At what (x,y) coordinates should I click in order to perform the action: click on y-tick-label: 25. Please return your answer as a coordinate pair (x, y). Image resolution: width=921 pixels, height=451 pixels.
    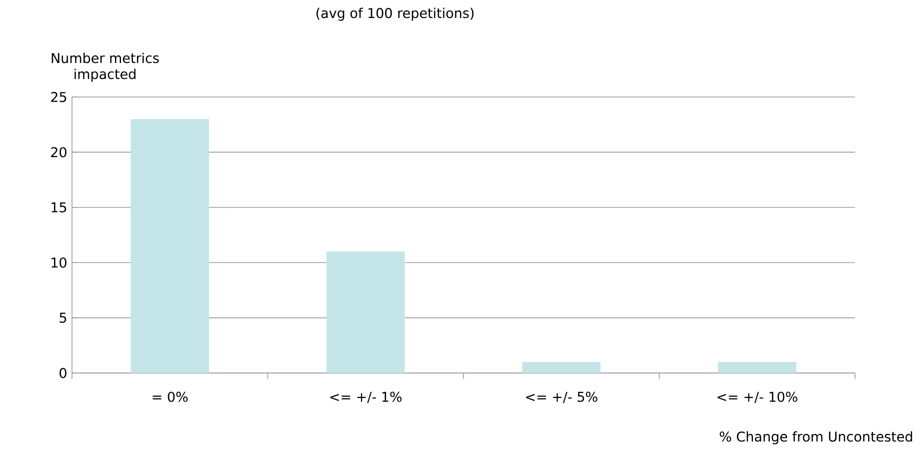
    Looking at the image, I should click on (58, 97).